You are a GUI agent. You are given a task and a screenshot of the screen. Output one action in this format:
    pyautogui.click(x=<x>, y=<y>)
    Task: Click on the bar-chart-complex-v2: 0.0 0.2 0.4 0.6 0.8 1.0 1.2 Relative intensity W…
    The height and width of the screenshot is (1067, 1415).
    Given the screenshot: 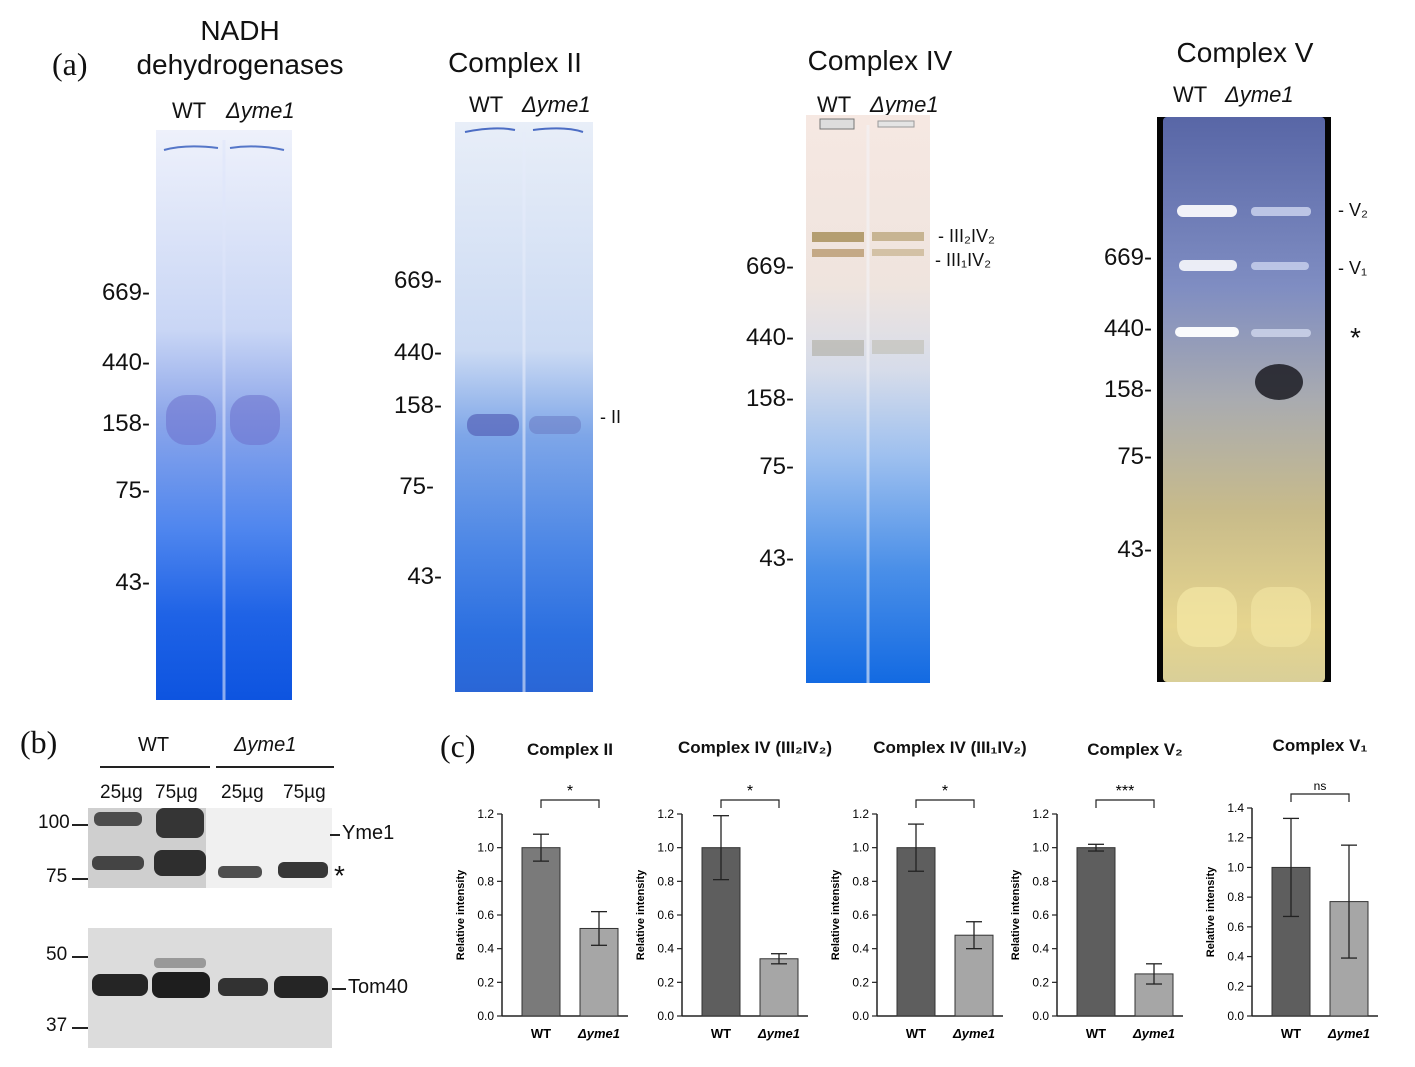 What is the action you would take?
    pyautogui.click(x=1100, y=912)
    